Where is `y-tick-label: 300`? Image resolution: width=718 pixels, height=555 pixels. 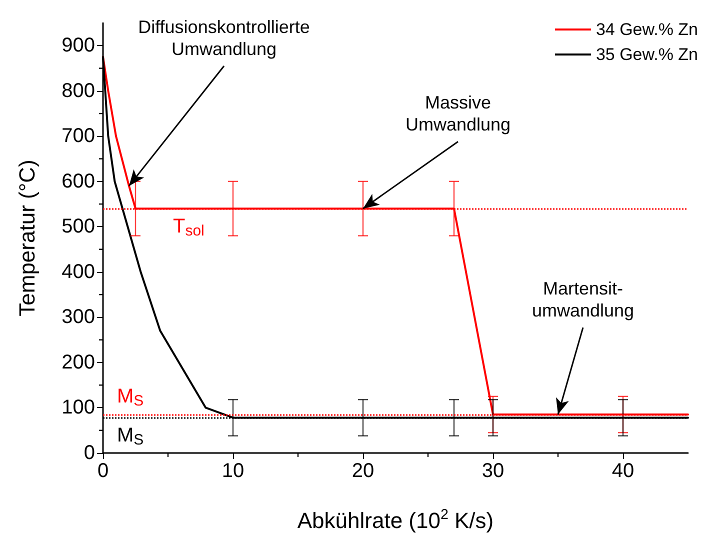
y-tick-label: 300 is located at coordinates (78, 317).